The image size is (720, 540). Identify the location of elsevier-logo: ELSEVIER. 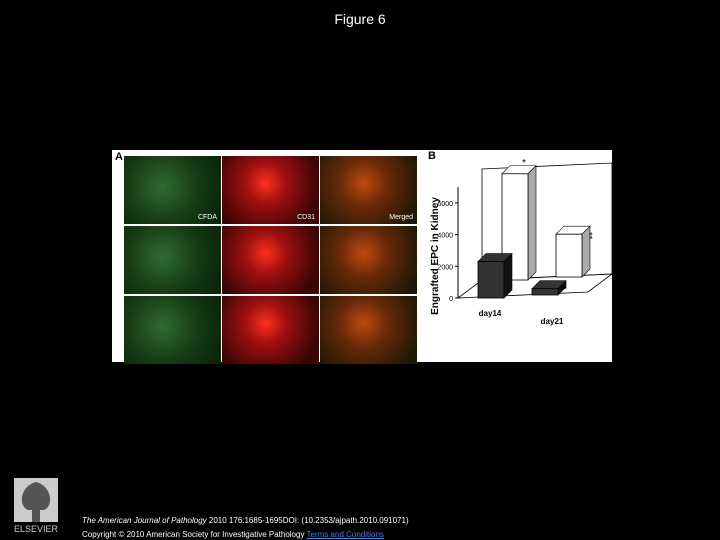
(36, 506).